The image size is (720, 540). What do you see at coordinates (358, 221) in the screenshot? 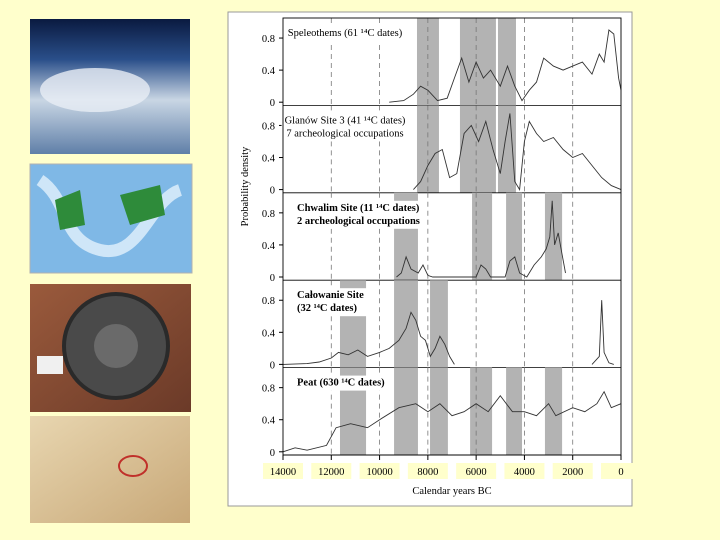
I see `panel-label-text: 2 archeological occupations` at bounding box center [358, 221].